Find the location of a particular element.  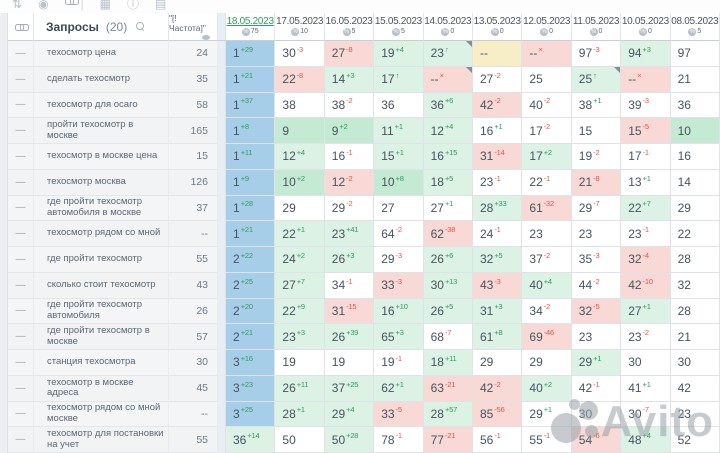

query-cell: где пройти техосмотр автомобиля is located at coordinates (101, 311).